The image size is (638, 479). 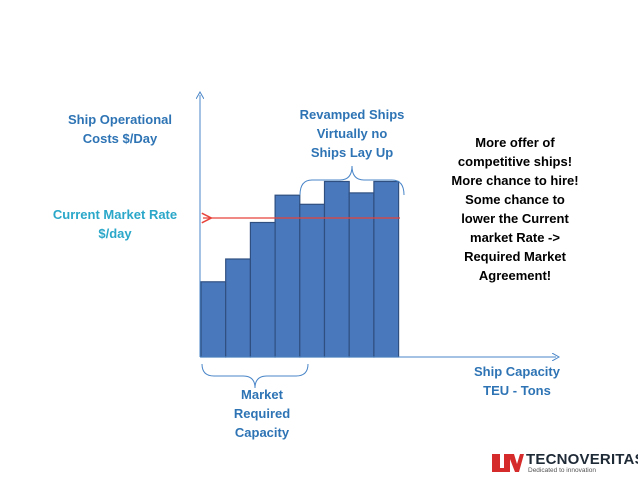 What do you see at coordinates (262, 413) in the screenshot?
I see `market-required-capacity-label: Market Required Capacity` at bounding box center [262, 413].